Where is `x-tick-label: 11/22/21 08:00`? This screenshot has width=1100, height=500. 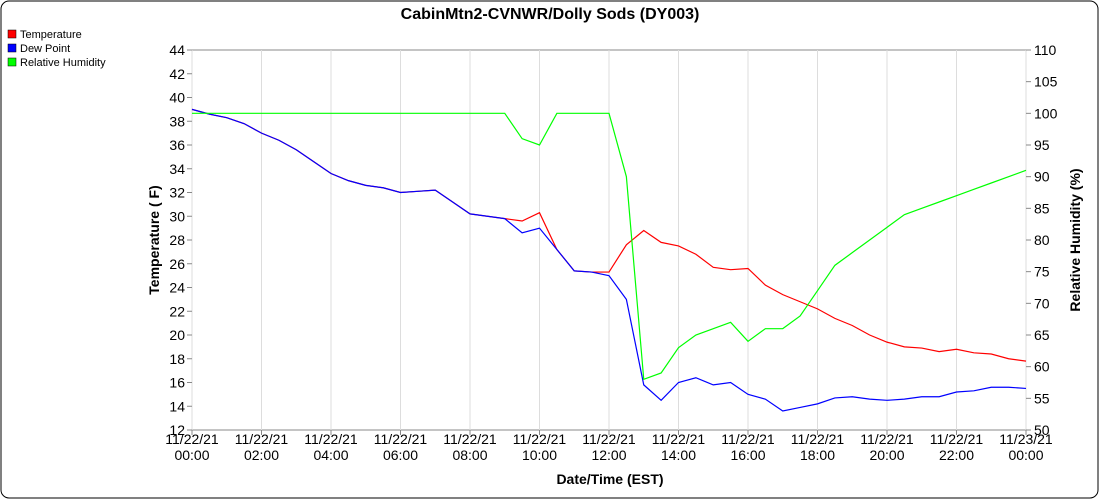
x-tick-label: 11/22/21 08:00 is located at coordinates (470, 447).